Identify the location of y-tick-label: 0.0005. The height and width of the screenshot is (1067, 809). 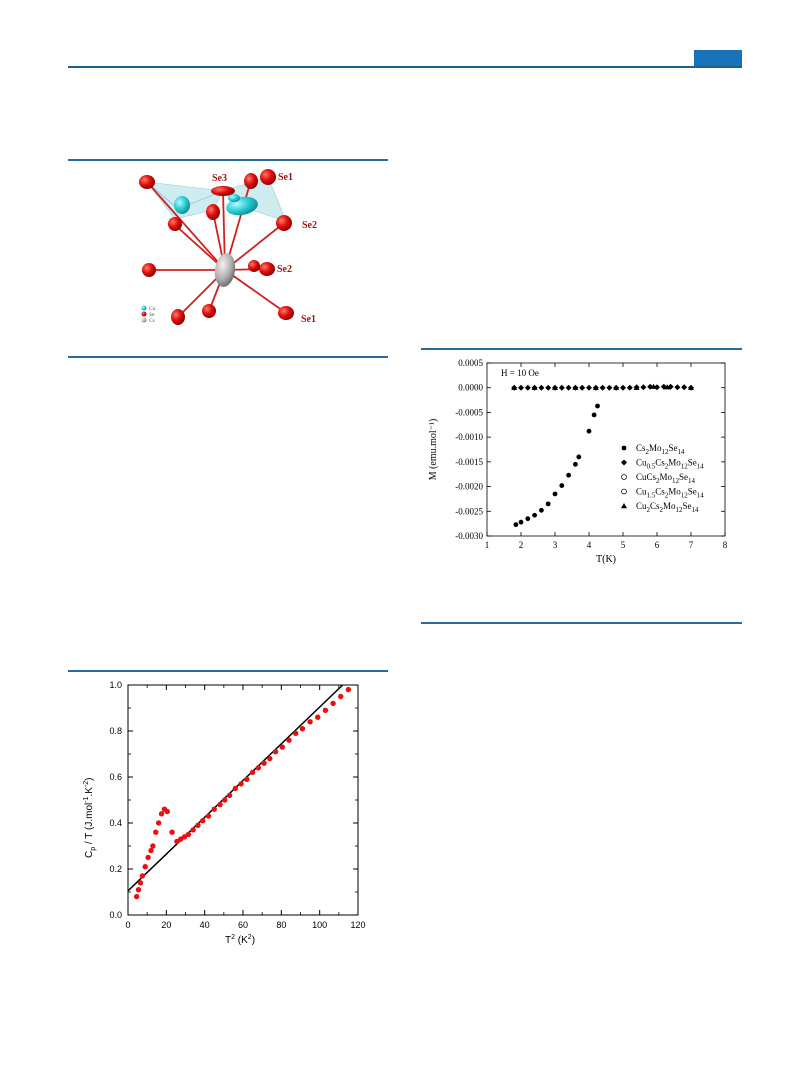
(470, 363).